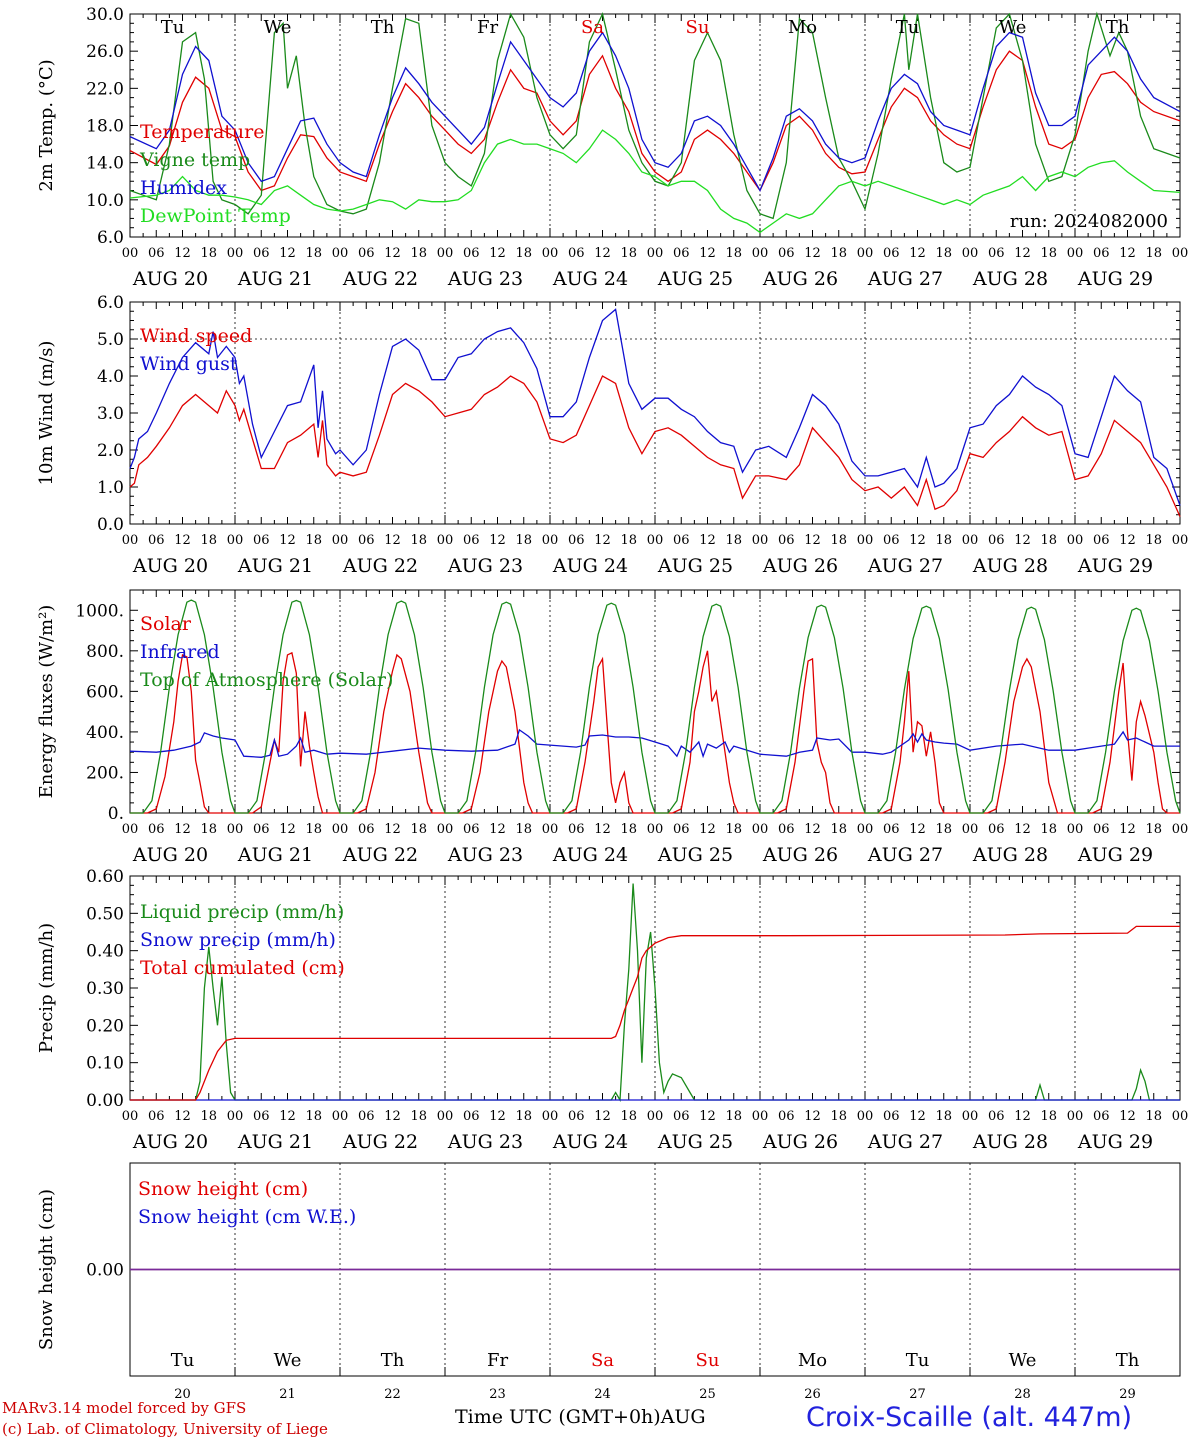 This screenshot has width=1194, height=1444. I want to click on y-tick-label: 0.60, so click(105, 877).